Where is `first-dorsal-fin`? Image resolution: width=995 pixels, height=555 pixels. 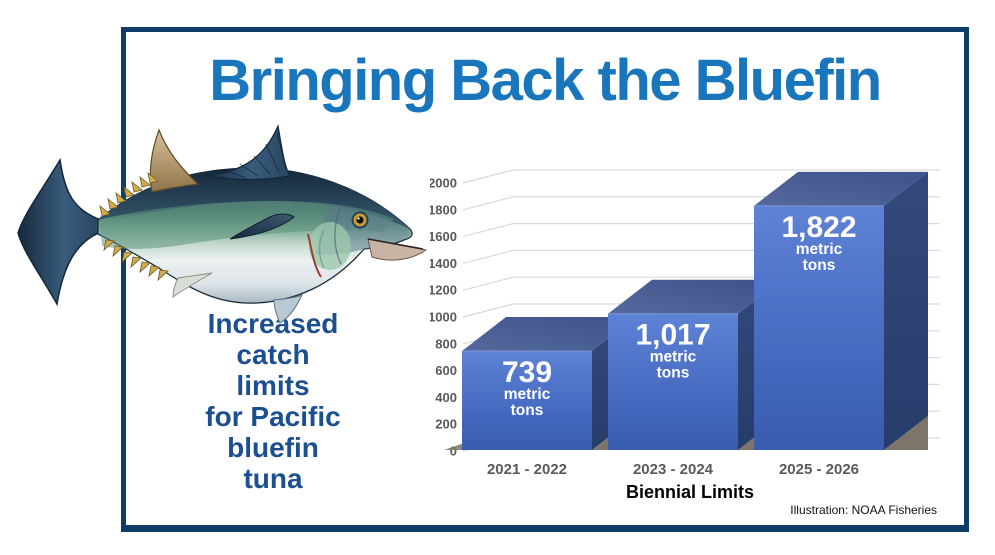 first-dorsal-fin is located at coordinates (247, 151).